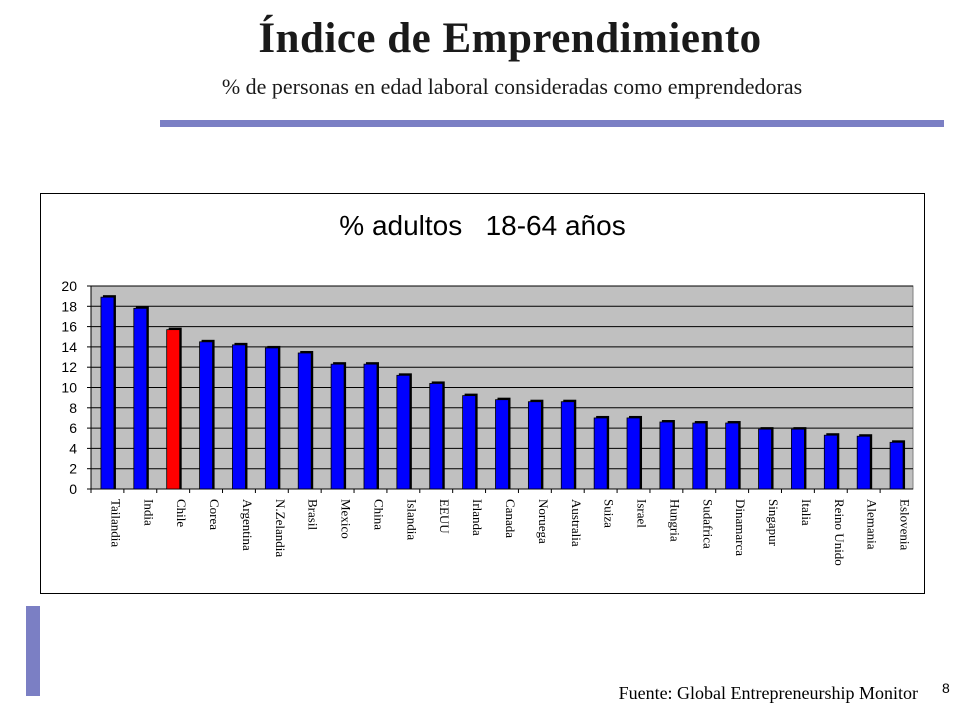 The image size is (960, 720). I want to click on bar-singapur, so click(765, 459).